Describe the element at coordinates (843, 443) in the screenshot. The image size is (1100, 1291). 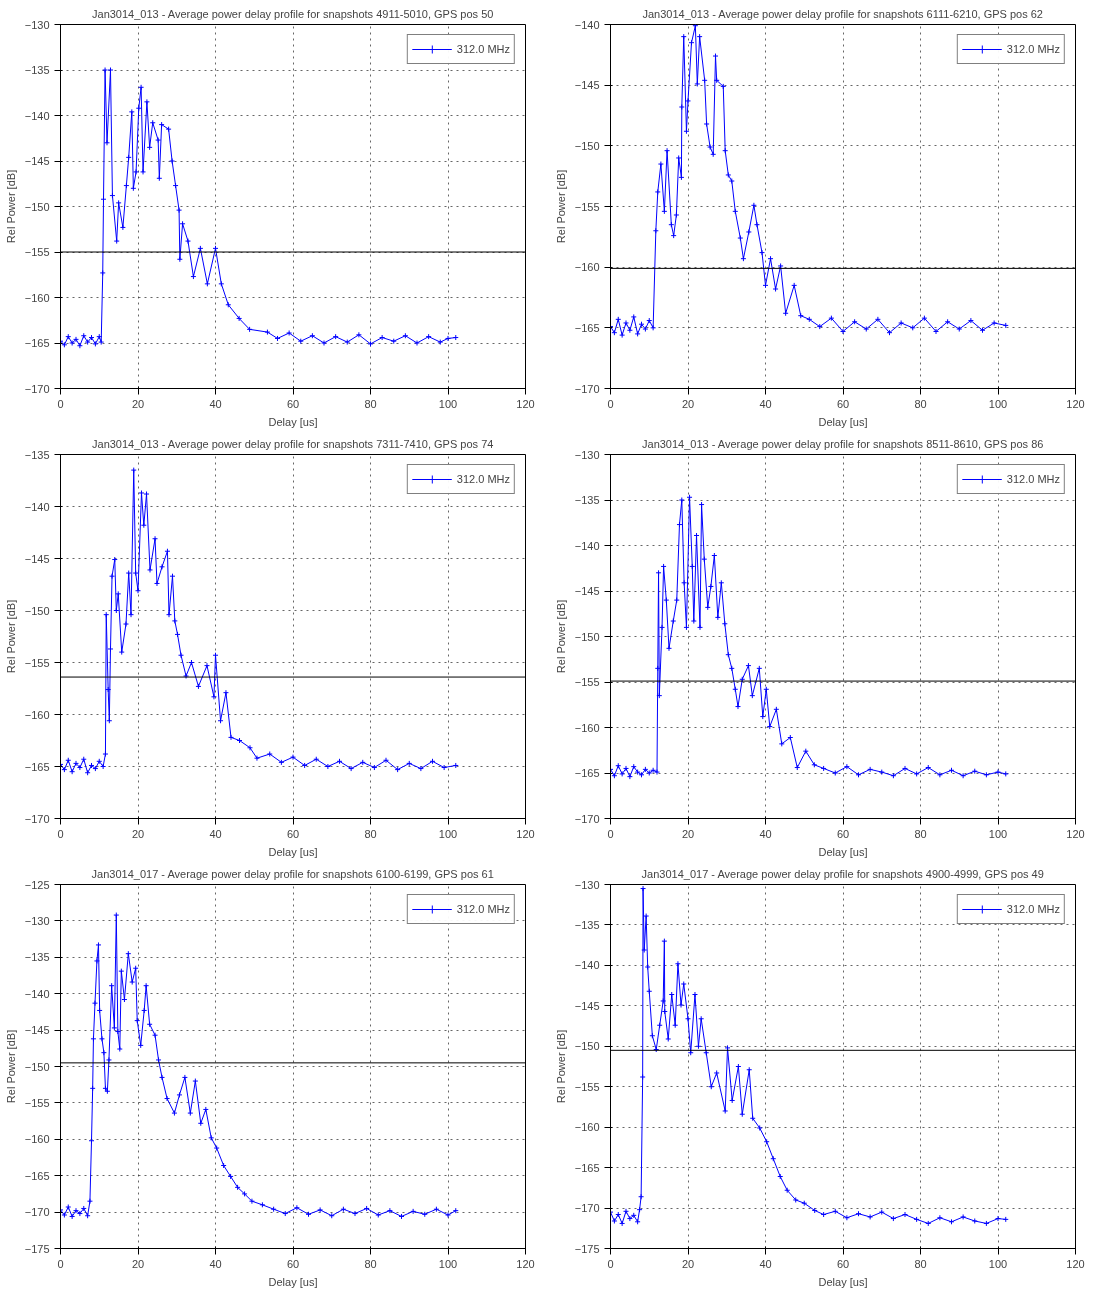
I see `chart-title: Jan3014_013 - Average power delay profile for snapshots 8511-8610, GPS pos 86` at that location.